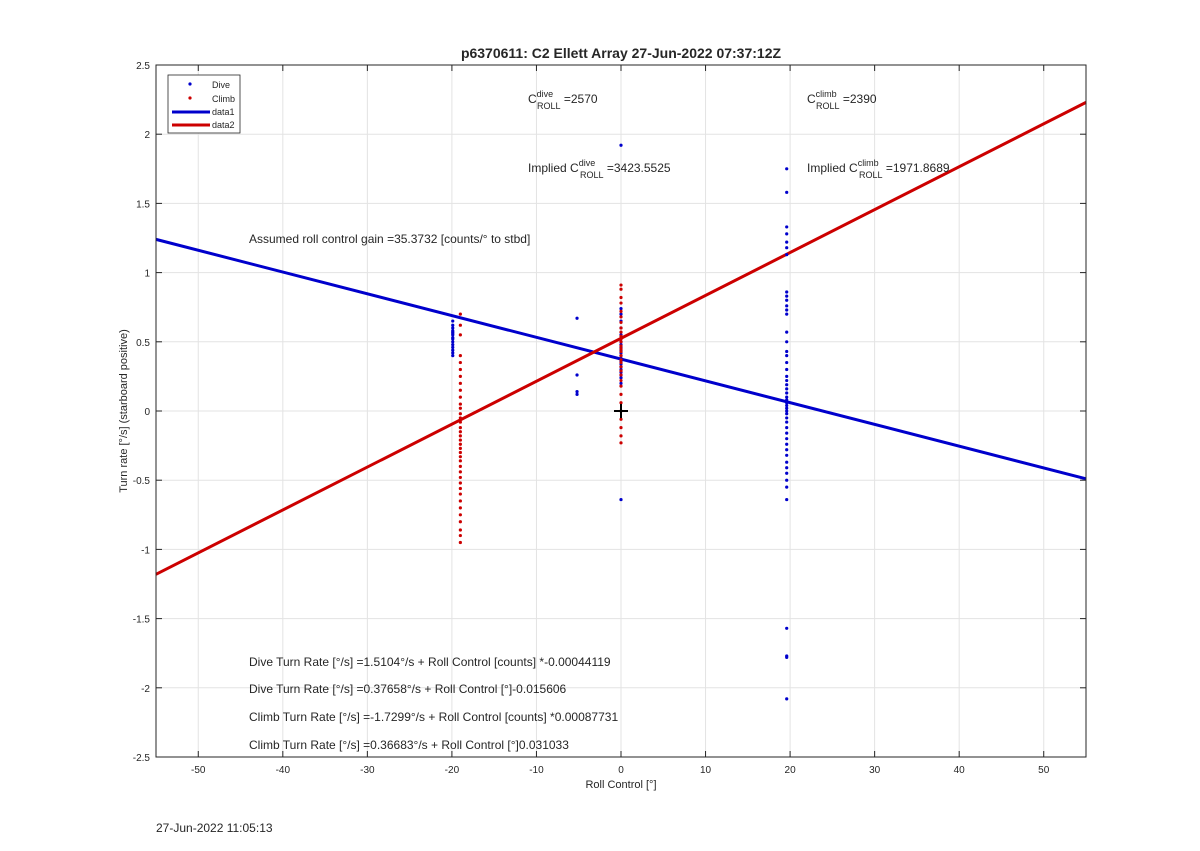  What do you see at coordinates (214, 828) in the screenshot?
I see `footer-timestamp: 27-Jun-2022 11:05:13` at bounding box center [214, 828].